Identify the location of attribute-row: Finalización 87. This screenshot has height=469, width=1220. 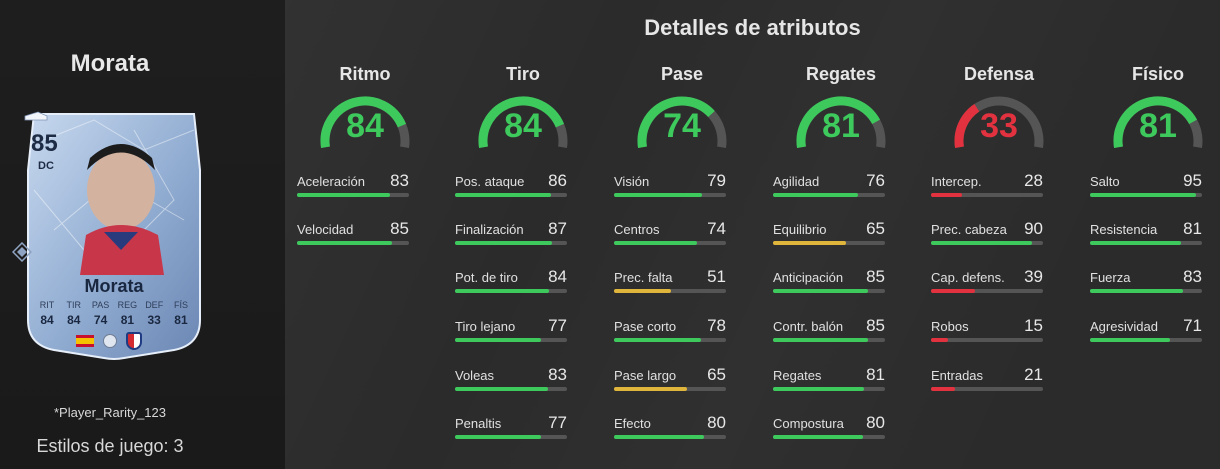
(515, 232).